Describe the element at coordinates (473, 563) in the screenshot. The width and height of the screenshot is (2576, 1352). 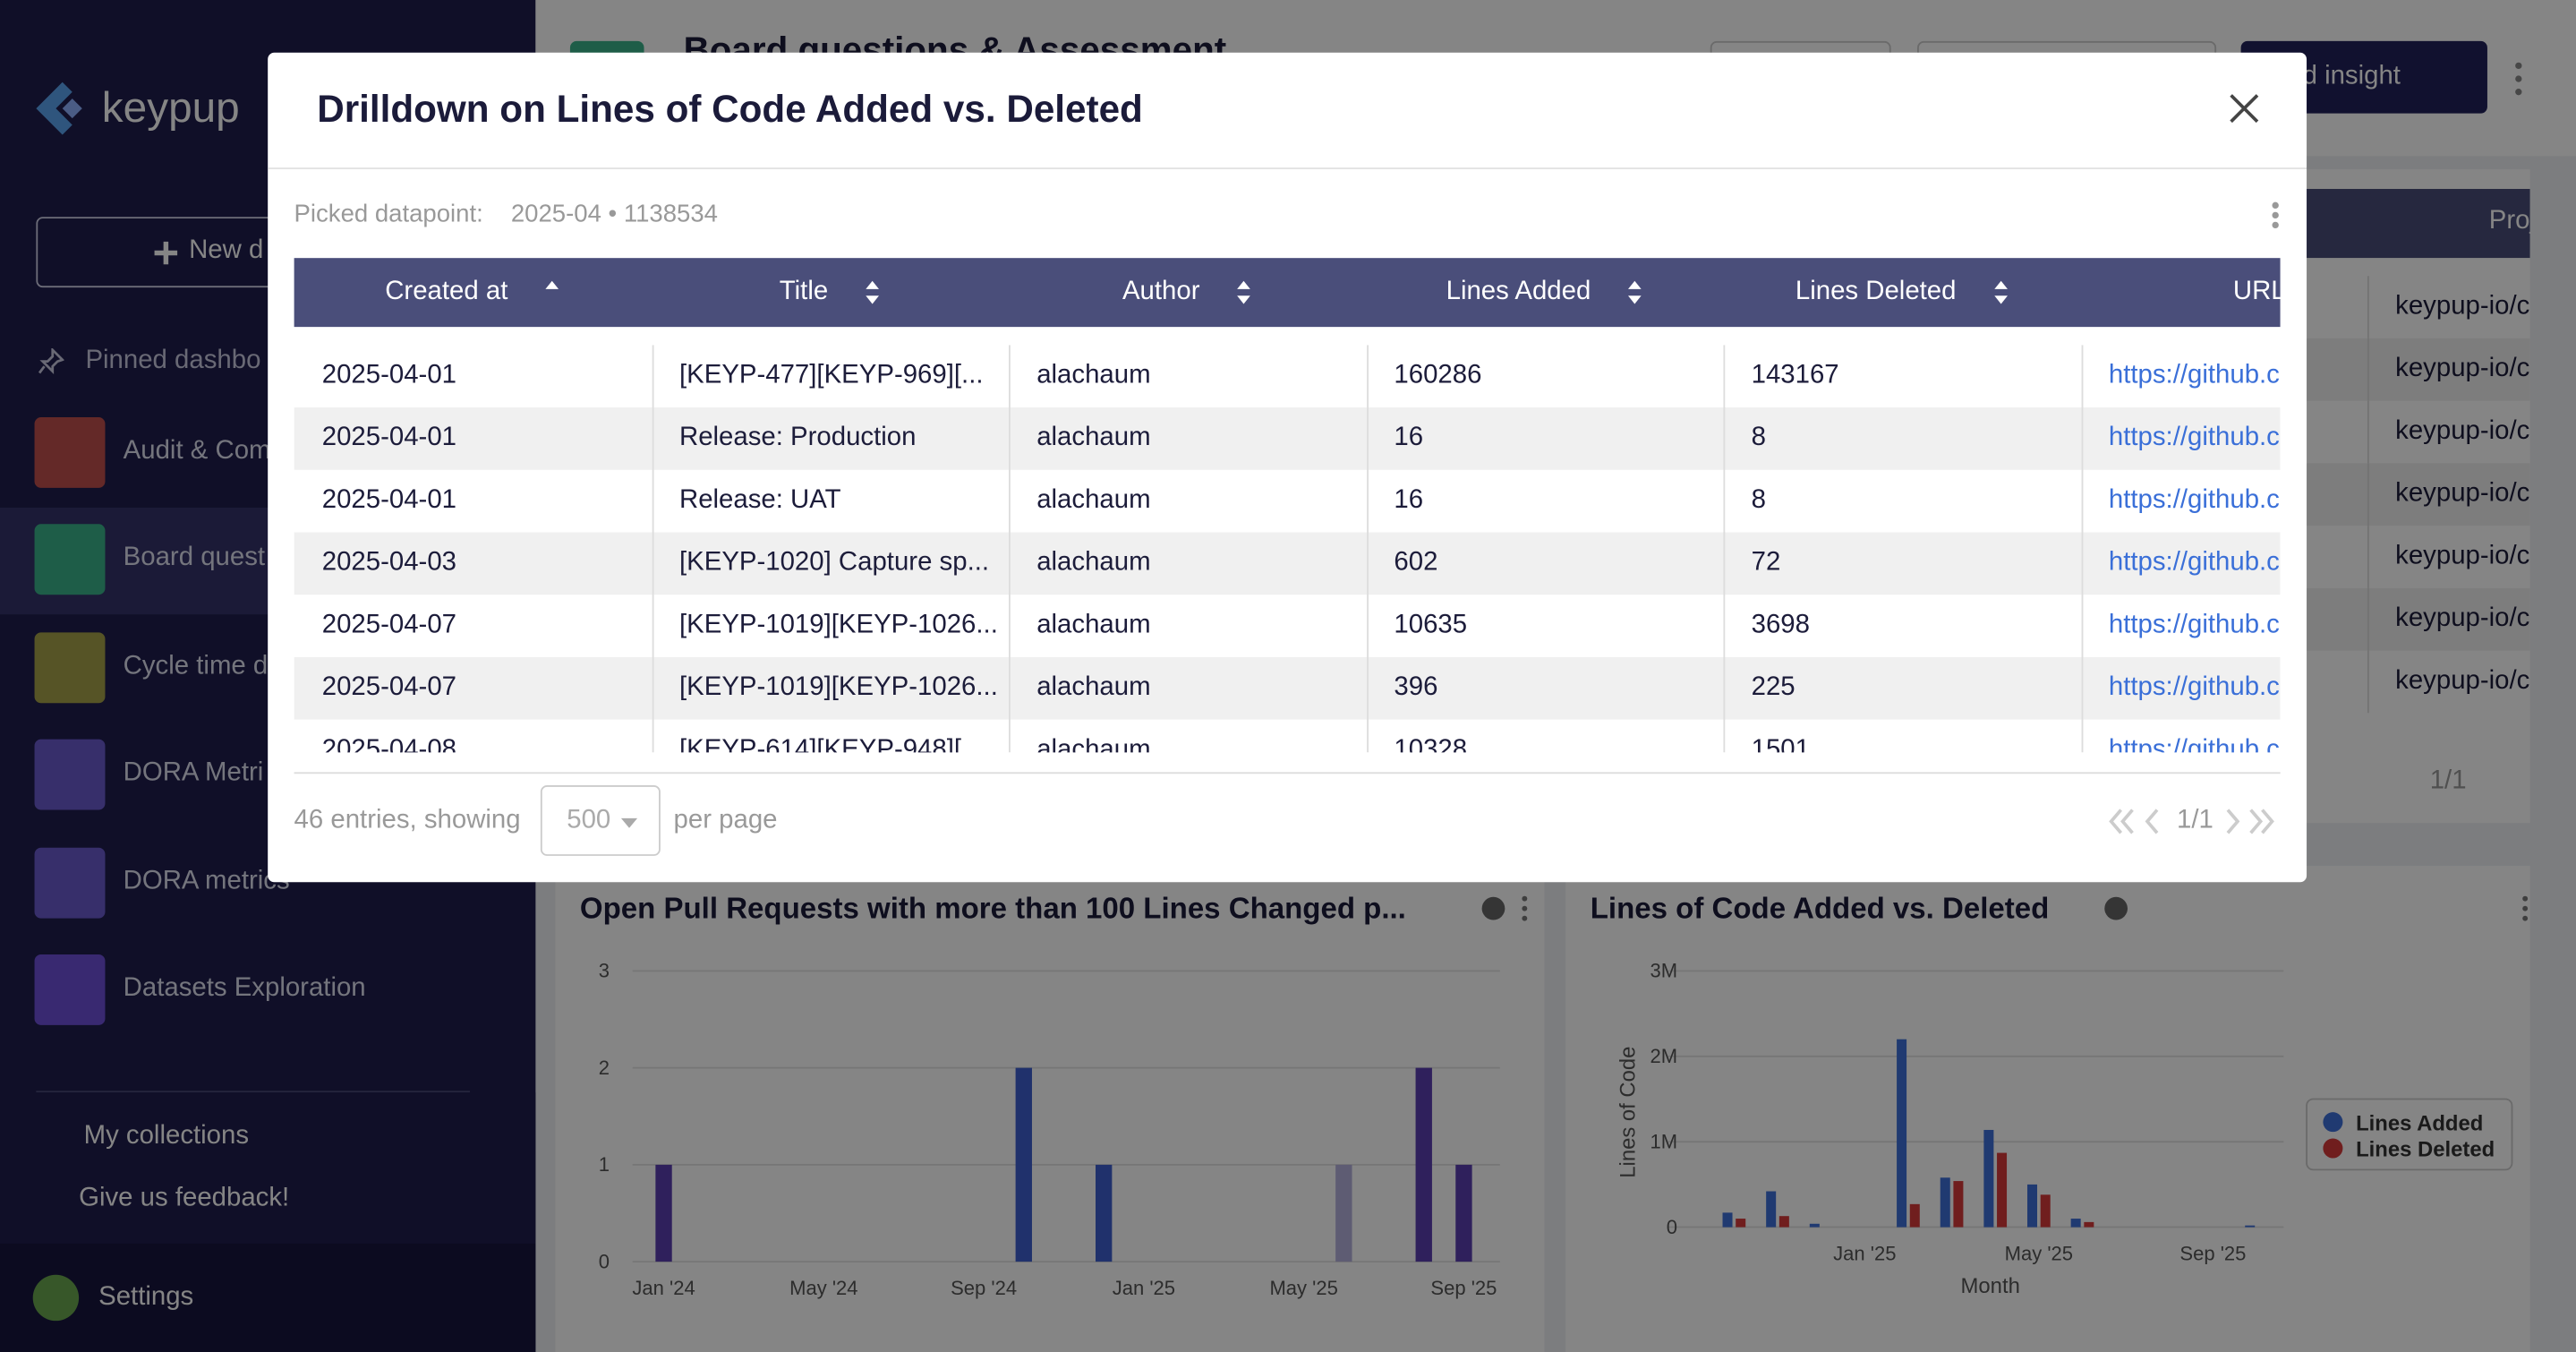
I see `cell: 2025-04-03` at that location.